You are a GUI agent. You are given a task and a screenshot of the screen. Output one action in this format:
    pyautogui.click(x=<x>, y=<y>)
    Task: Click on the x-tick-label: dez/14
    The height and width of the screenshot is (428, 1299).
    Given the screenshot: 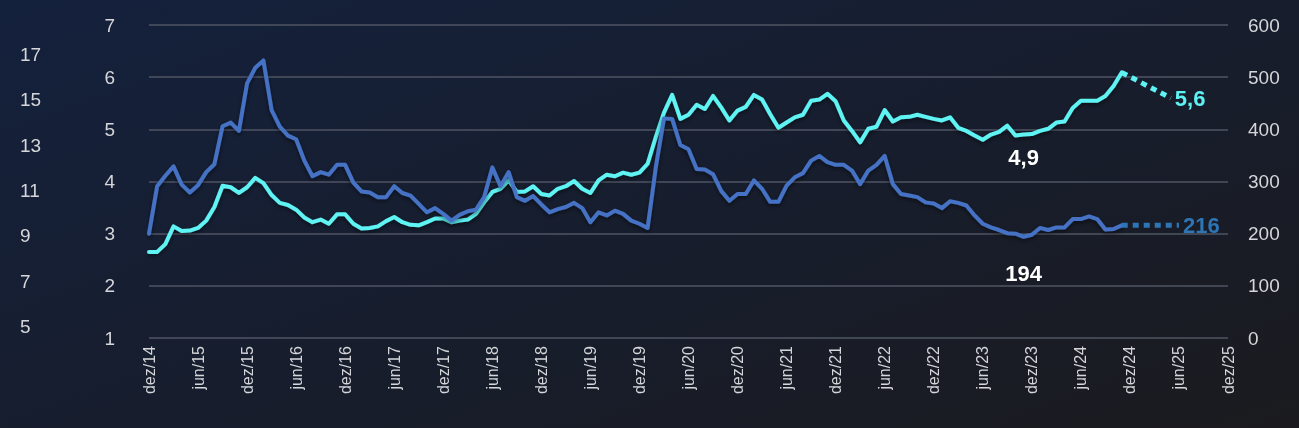 What is the action you would take?
    pyautogui.click(x=149, y=370)
    